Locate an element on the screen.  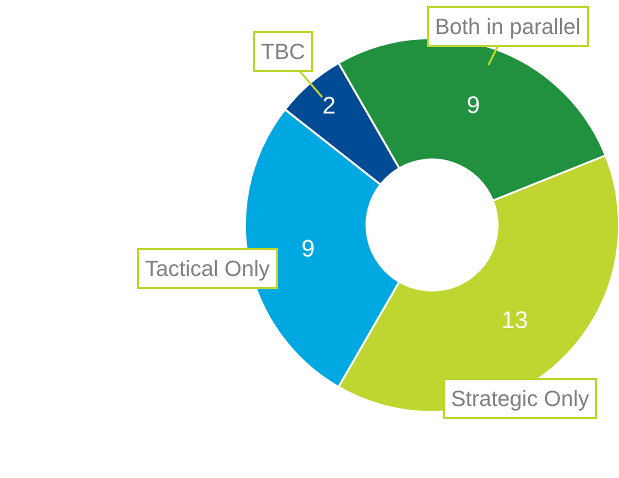
data-label: 13 is located at coordinates (514, 320).